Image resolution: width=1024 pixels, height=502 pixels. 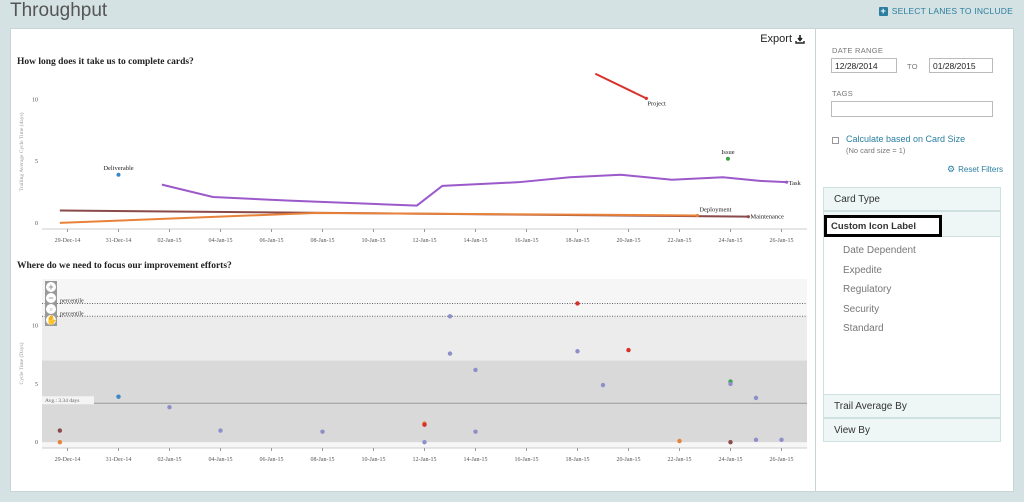 I want to click on view-by-label: View By, so click(x=852, y=430).